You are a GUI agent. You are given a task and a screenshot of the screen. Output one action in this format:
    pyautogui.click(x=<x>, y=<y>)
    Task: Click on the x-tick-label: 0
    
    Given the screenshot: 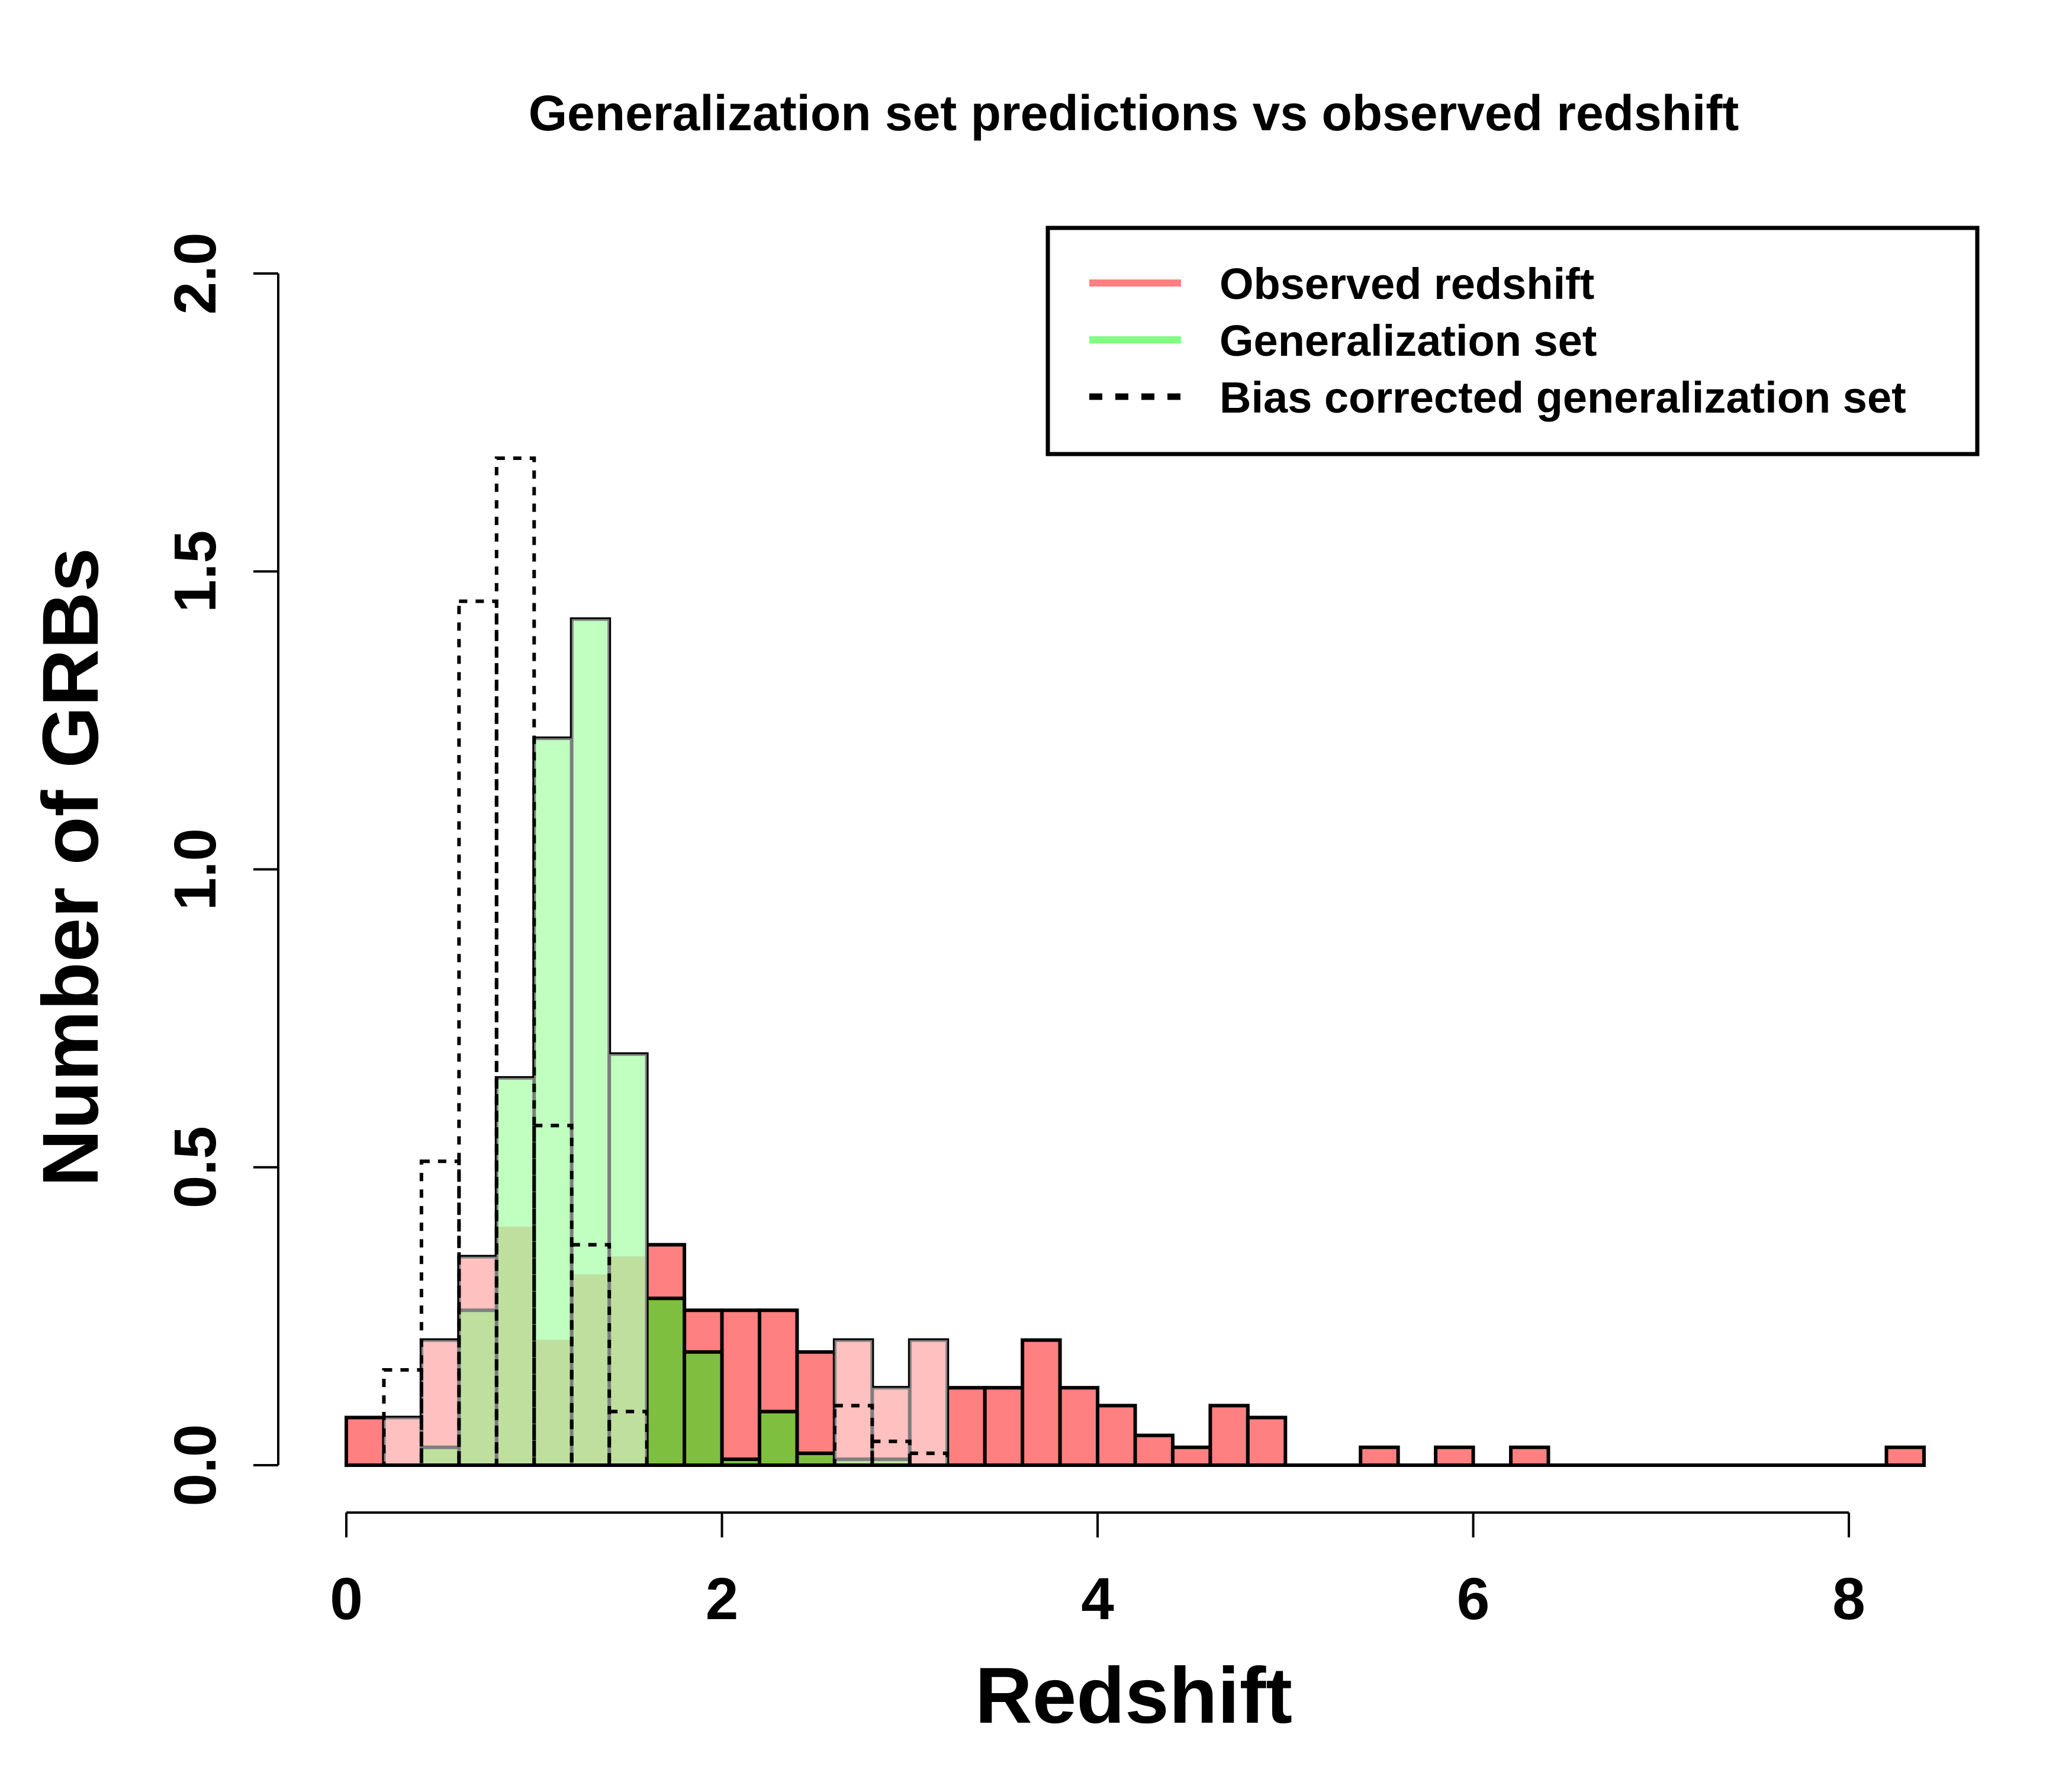 What is the action you would take?
    pyautogui.click(x=346, y=1599)
    